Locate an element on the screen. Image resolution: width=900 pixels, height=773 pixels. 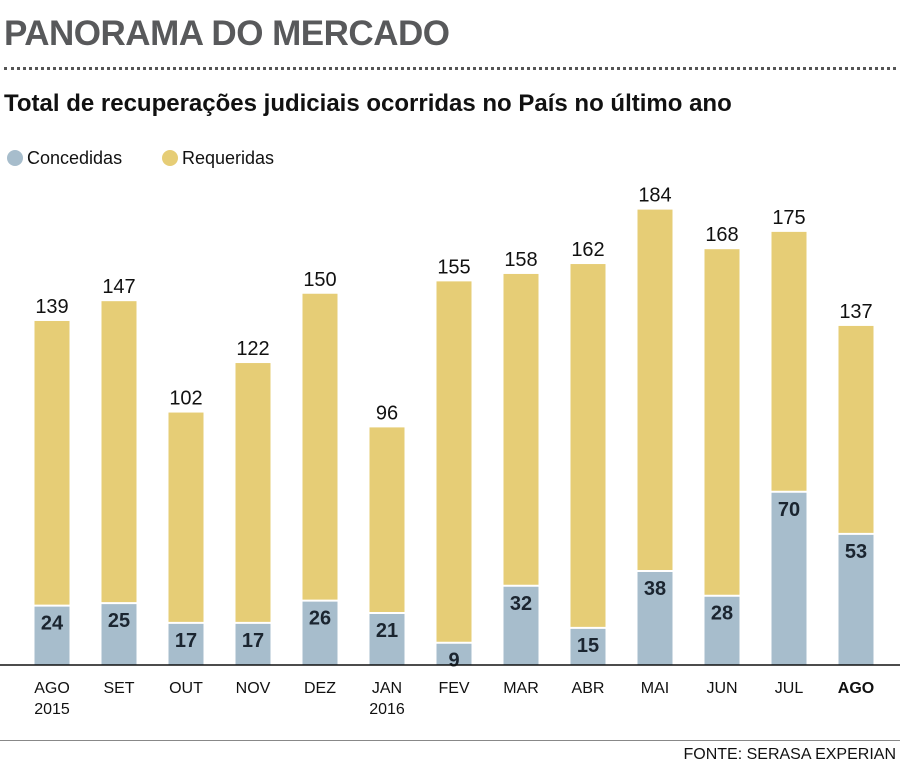
value-label: 26 is located at coordinates (320, 619).